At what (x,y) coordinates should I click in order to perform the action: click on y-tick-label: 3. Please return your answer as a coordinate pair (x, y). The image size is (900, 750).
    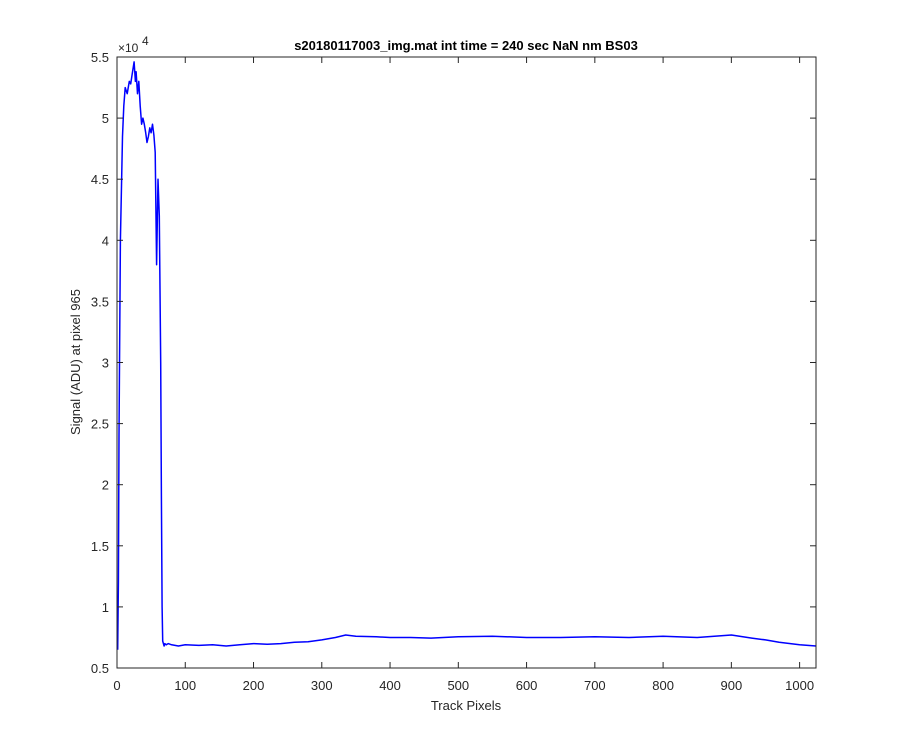
    Looking at the image, I should click on (105, 363).